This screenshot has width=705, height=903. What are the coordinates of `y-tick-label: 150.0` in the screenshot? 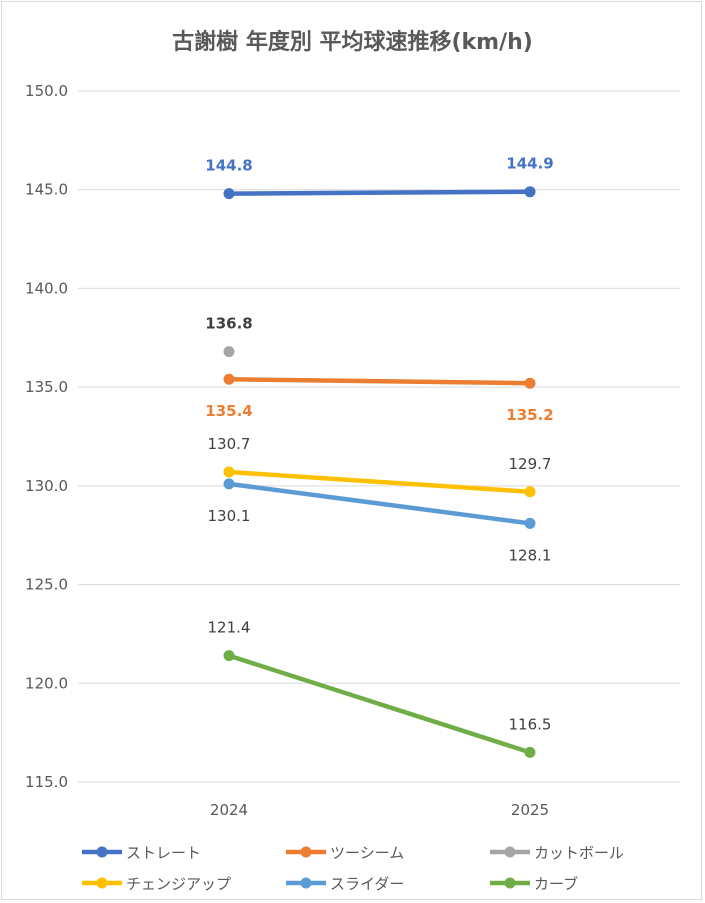 It's located at (46, 91).